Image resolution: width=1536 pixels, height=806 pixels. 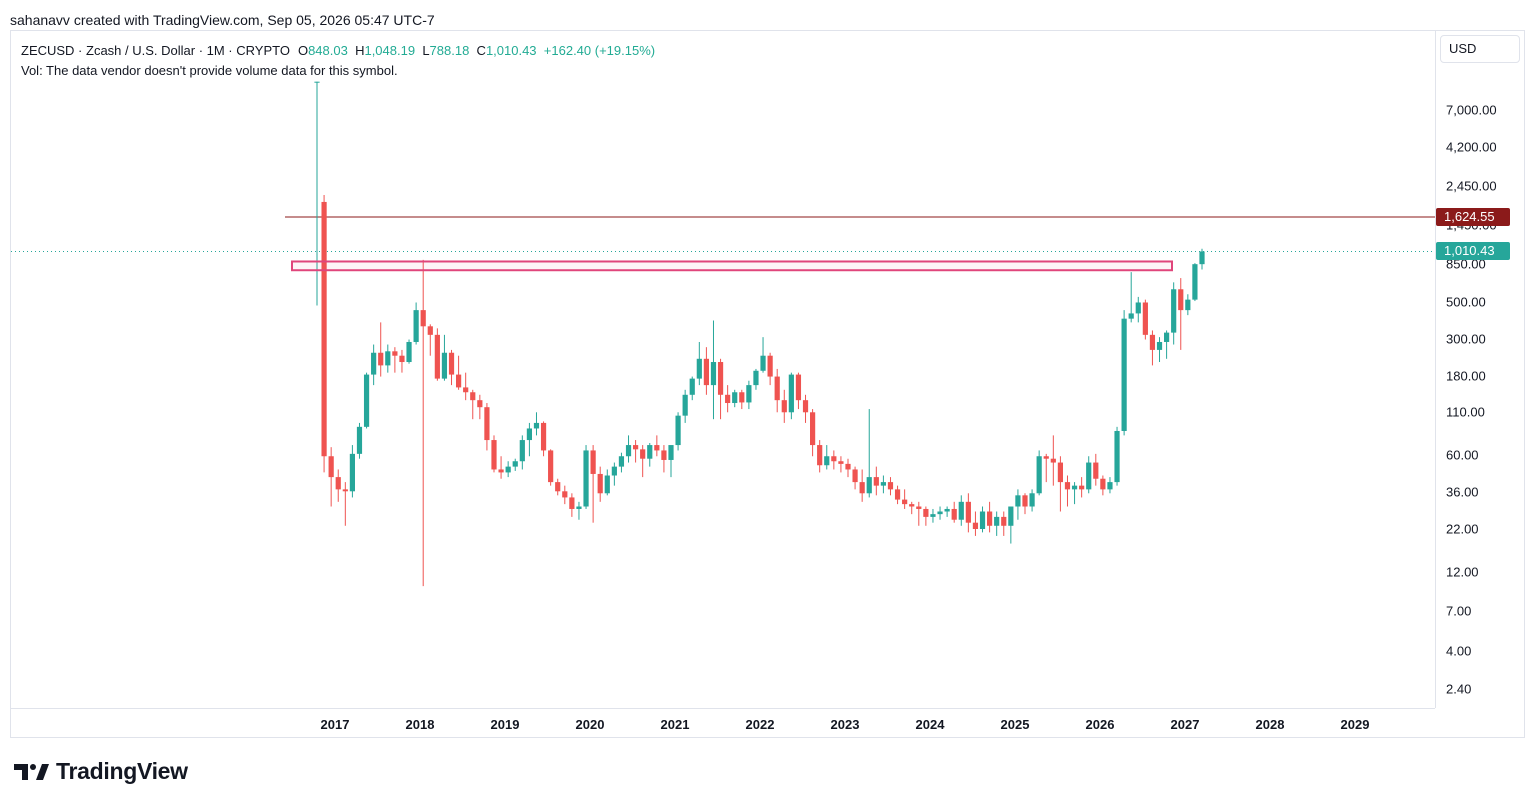 I want to click on year-tick: 2024, so click(x=930, y=724).